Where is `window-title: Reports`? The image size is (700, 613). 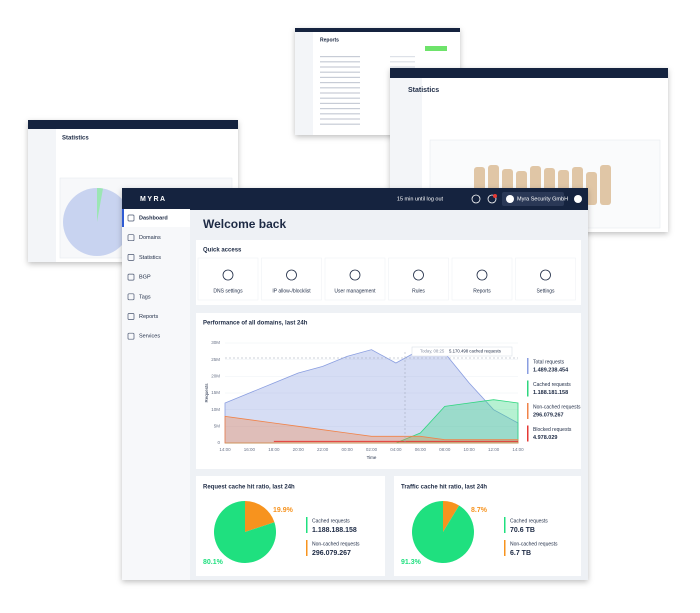
window-title: Reports is located at coordinates (329, 40).